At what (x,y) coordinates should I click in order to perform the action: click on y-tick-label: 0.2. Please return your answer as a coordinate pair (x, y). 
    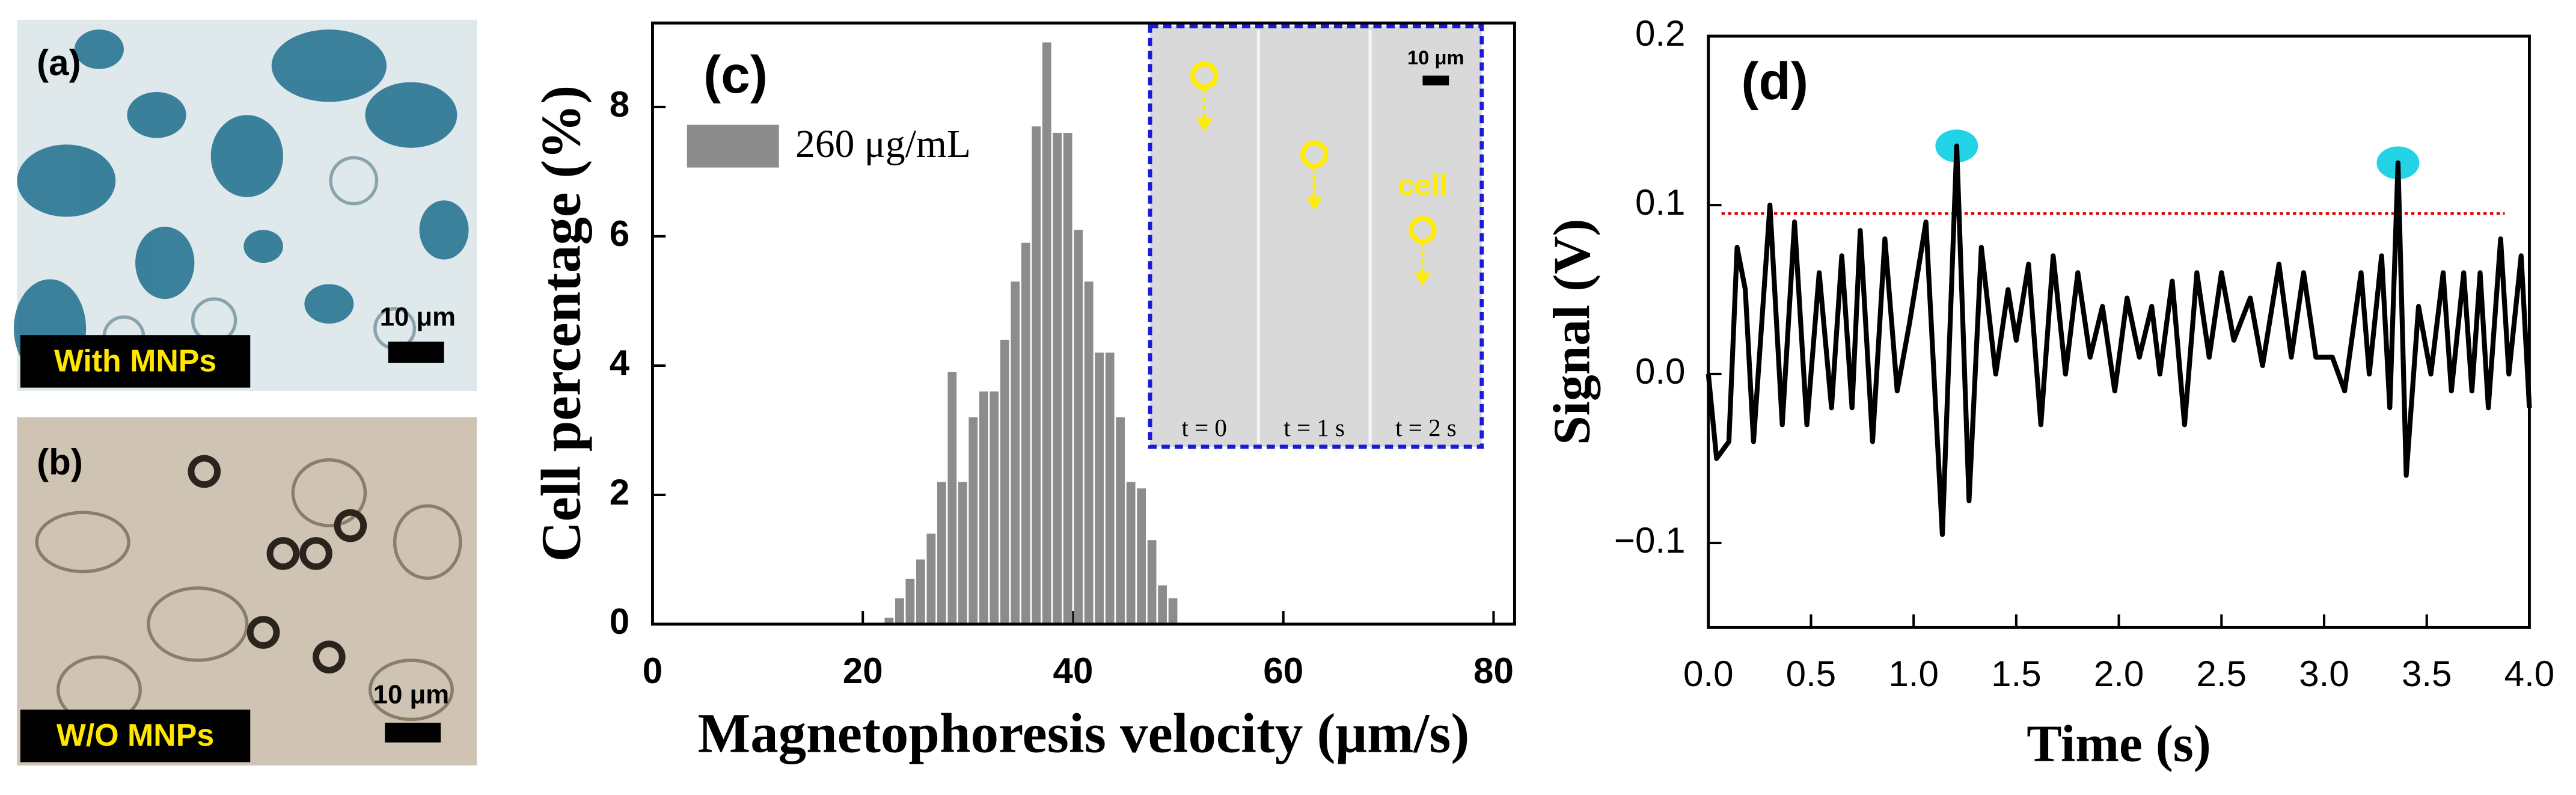
    Looking at the image, I should click on (1660, 33).